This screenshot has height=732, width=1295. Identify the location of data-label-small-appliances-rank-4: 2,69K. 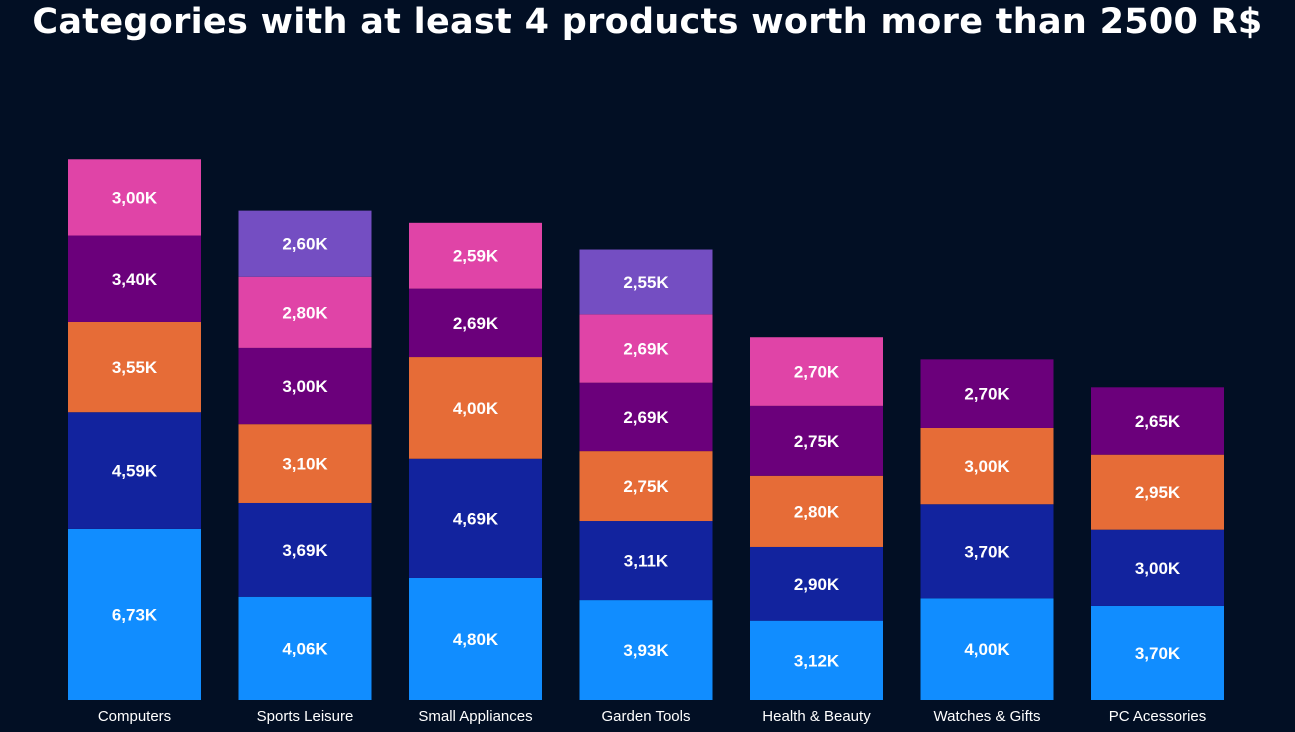
(476, 323).